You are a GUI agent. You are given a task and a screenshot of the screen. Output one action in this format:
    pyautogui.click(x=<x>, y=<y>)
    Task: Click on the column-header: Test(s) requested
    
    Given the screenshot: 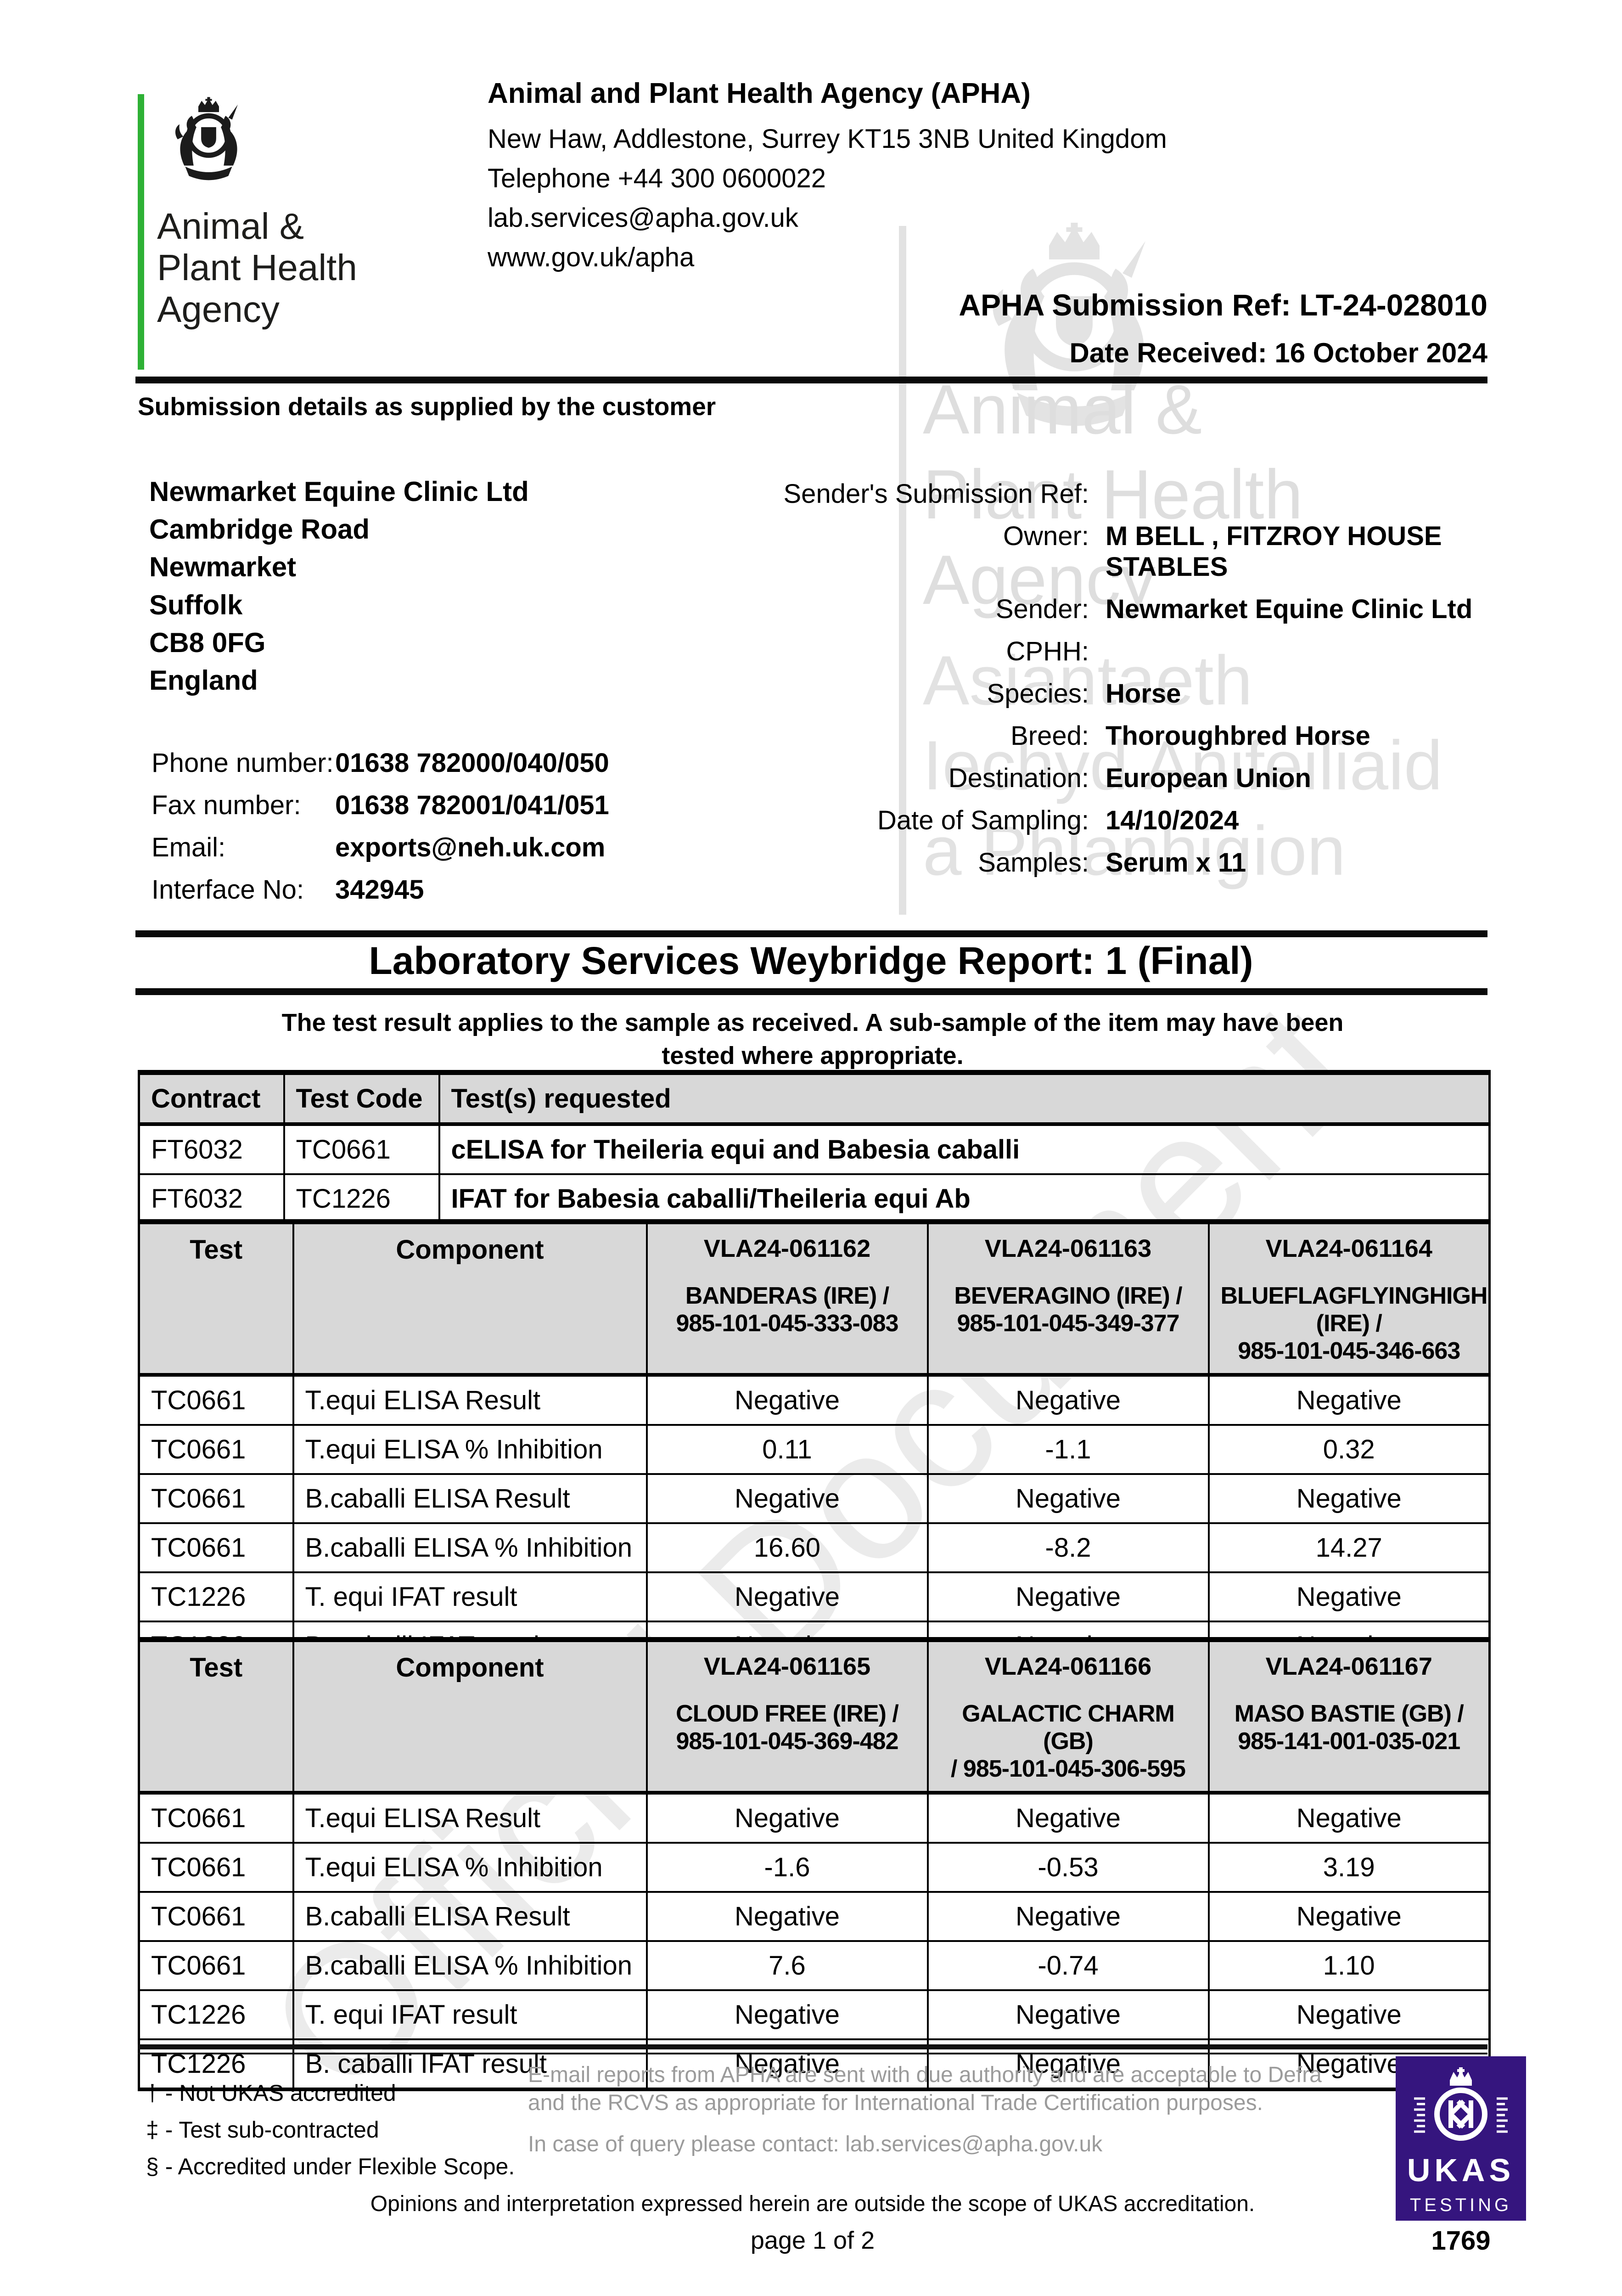 What is the action you would take?
    pyautogui.click(x=964, y=1098)
    